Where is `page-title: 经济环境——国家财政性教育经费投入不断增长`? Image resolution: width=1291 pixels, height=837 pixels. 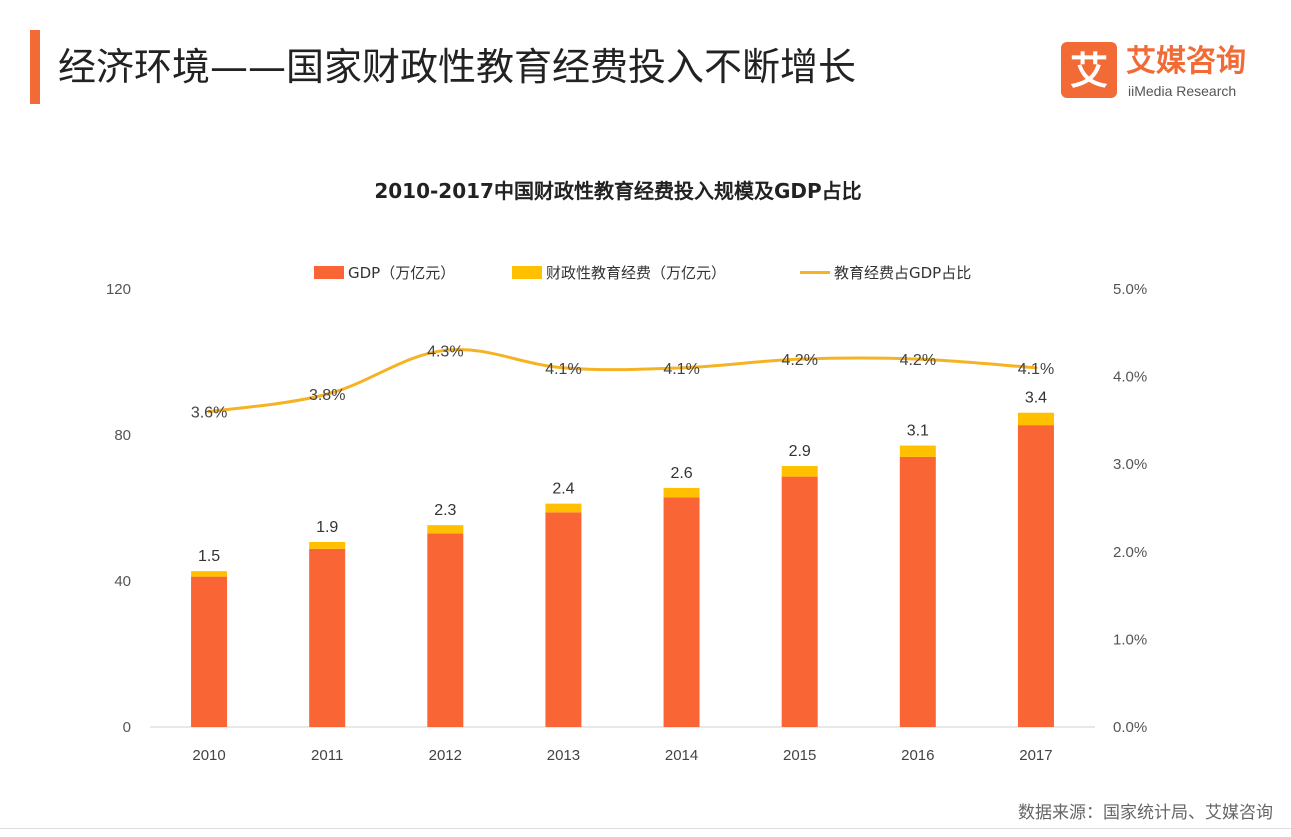 page-title: 经济环境——国家财政性教育经费投入不断增长 is located at coordinates (457, 67).